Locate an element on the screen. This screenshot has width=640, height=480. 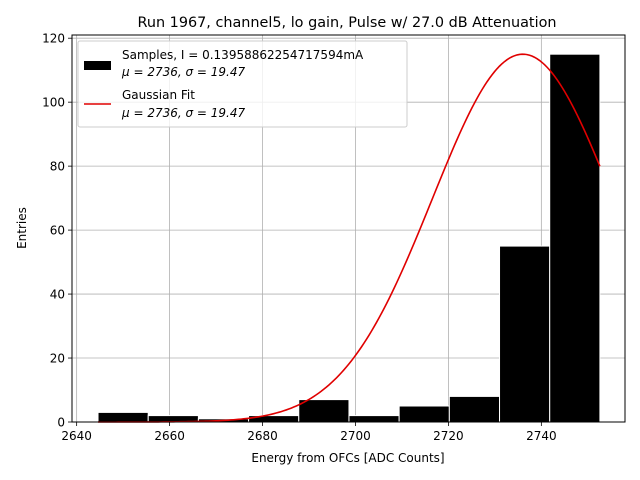
x-tick-label: 2740 is located at coordinates (541, 436).